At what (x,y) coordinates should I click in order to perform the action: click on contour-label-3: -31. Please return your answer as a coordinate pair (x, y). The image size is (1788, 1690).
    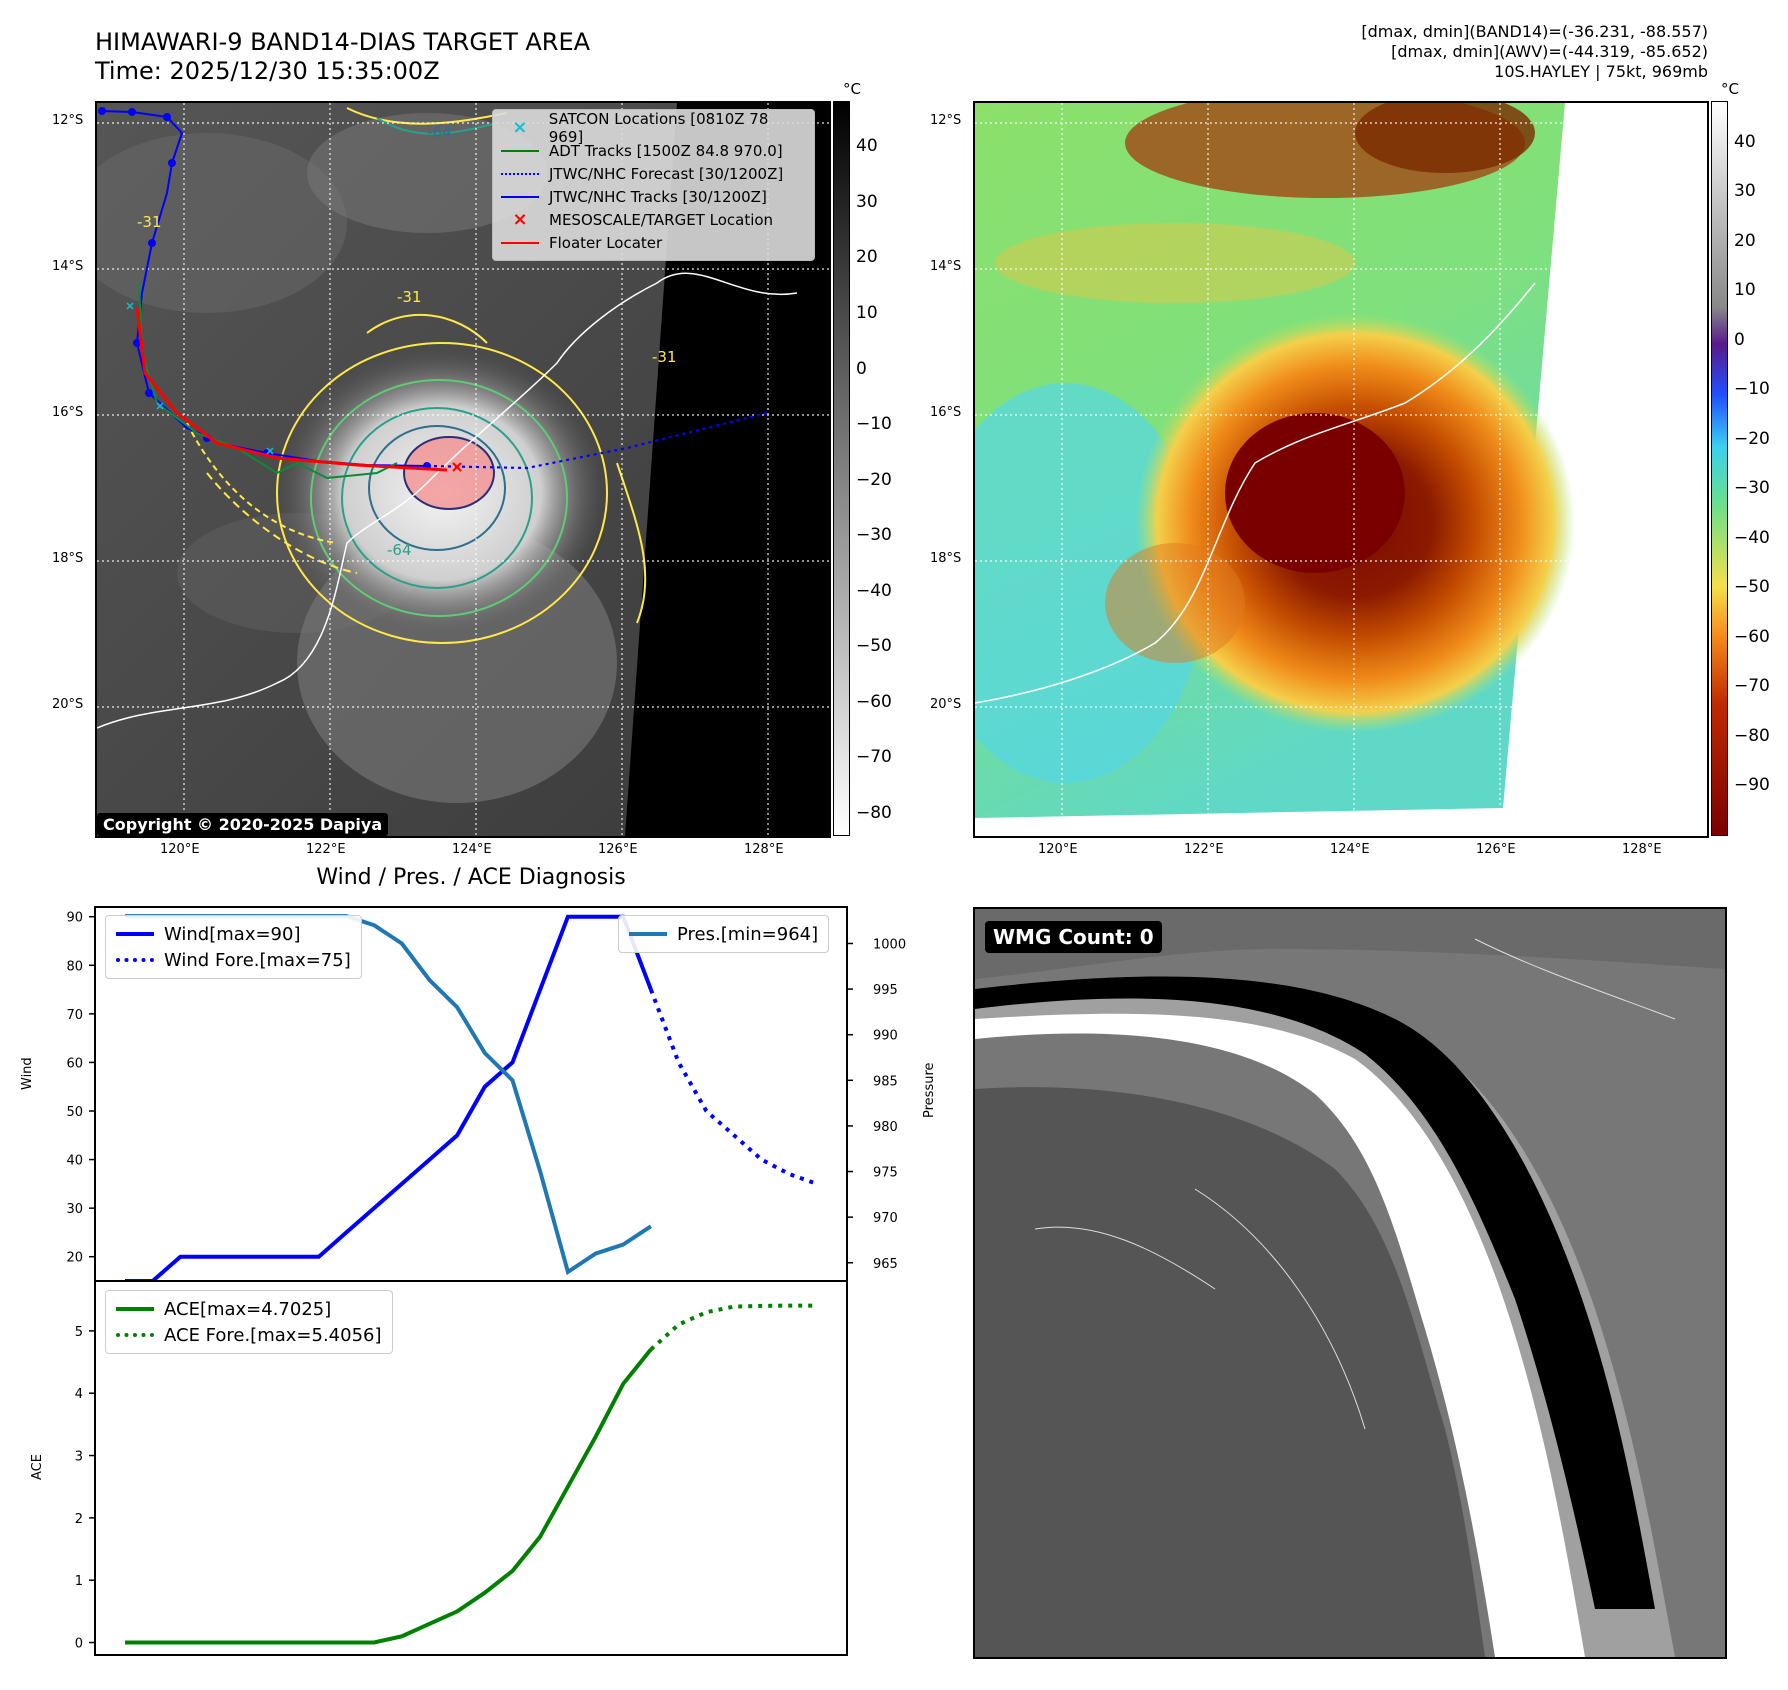
    Looking at the image, I should click on (409, 297).